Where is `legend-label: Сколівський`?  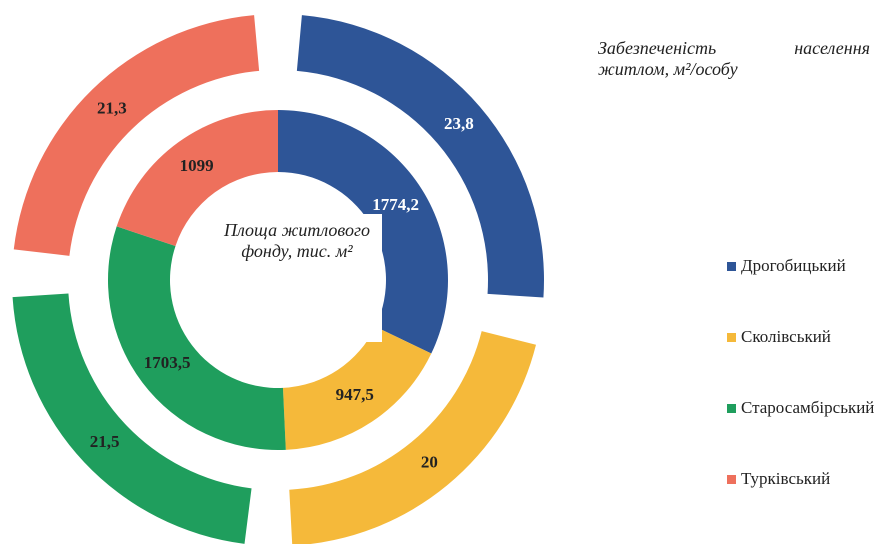 legend-label: Сколівський is located at coordinates (786, 336).